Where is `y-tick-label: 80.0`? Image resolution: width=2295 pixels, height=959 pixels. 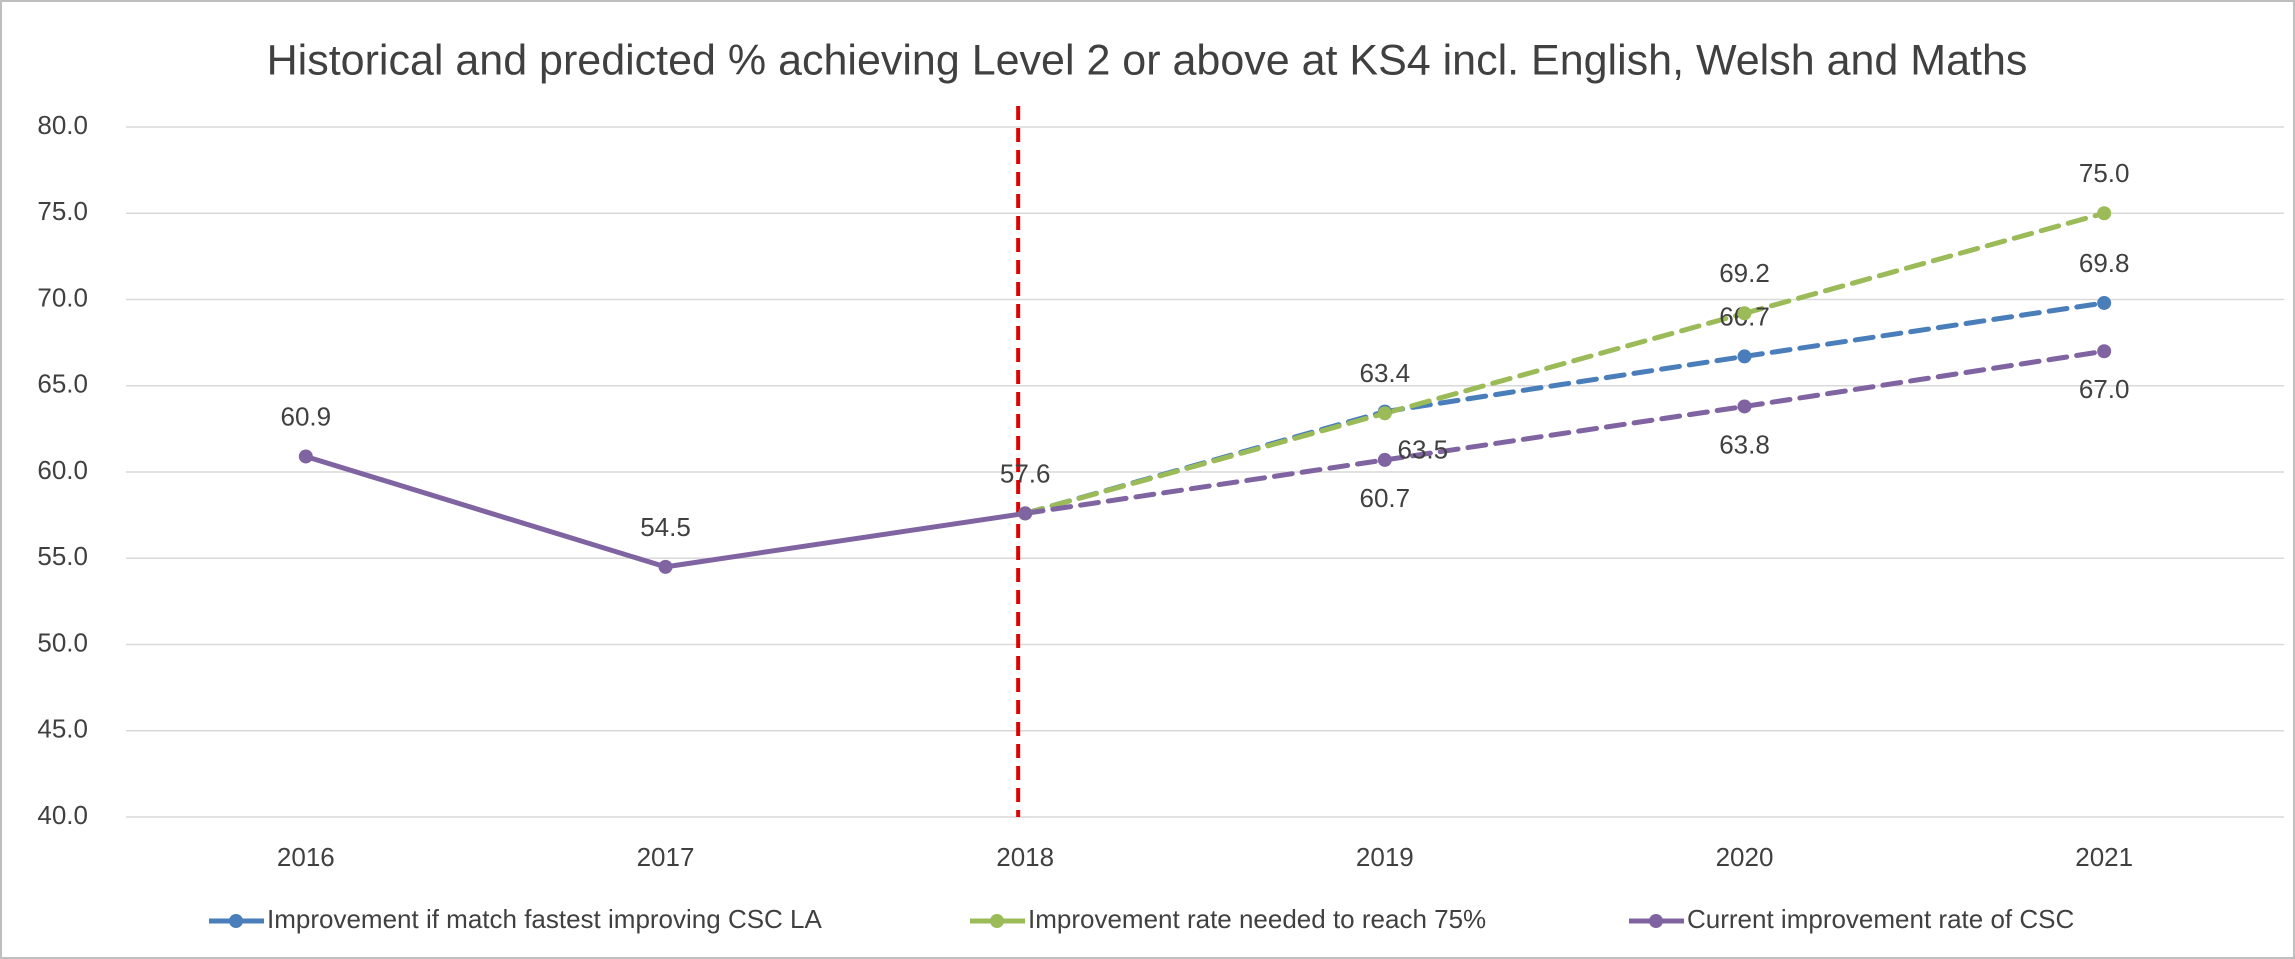 y-tick-label: 80.0 is located at coordinates (62, 125).